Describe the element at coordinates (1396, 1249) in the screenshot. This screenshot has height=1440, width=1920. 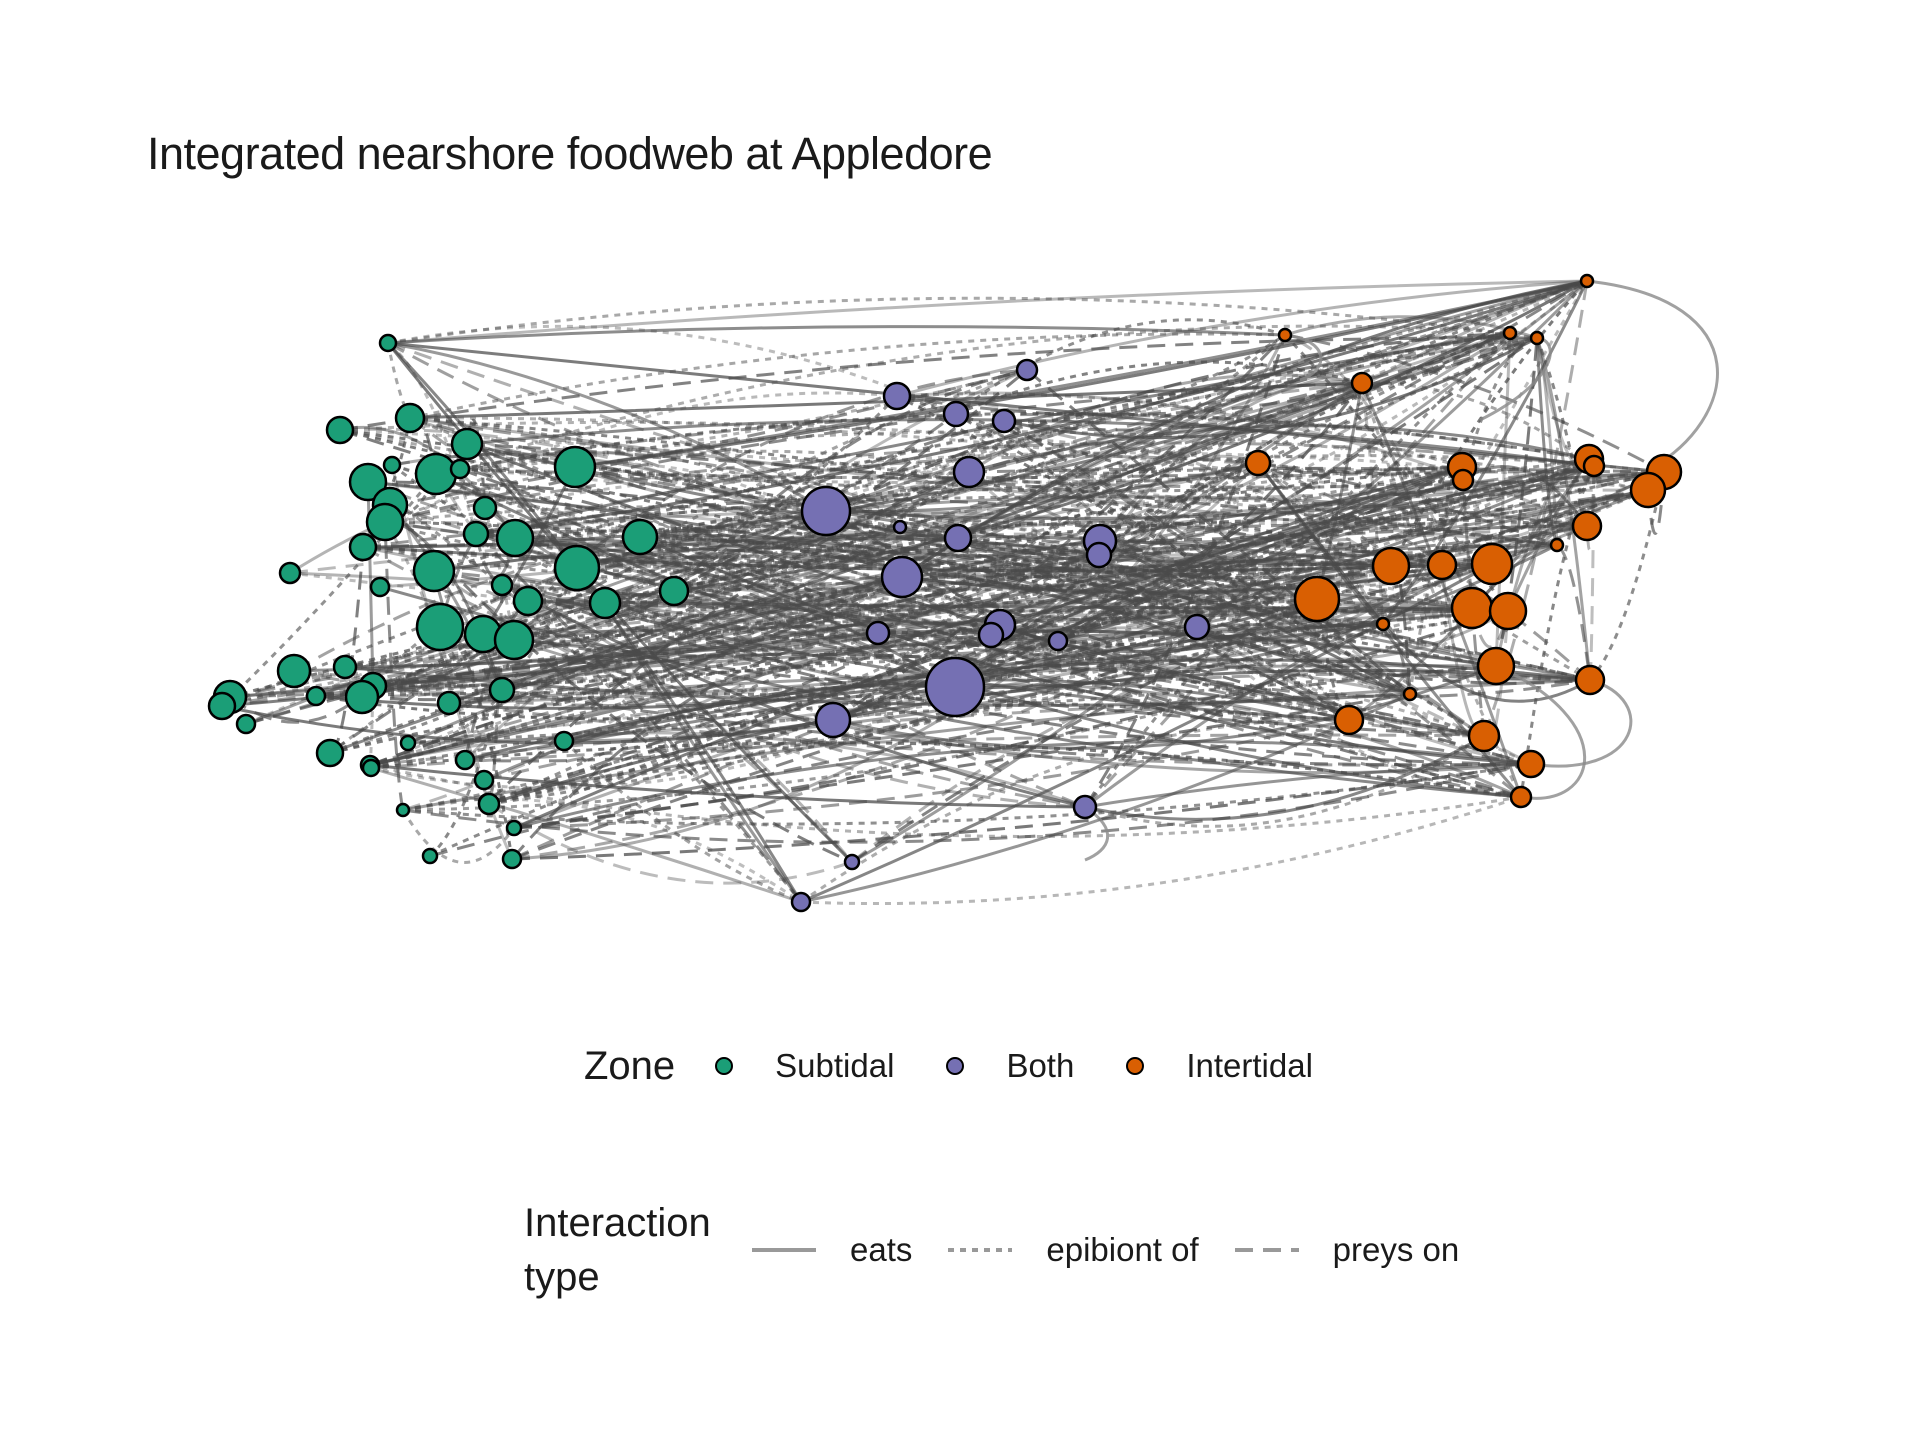
I see `preys-label: preys on` at that location.